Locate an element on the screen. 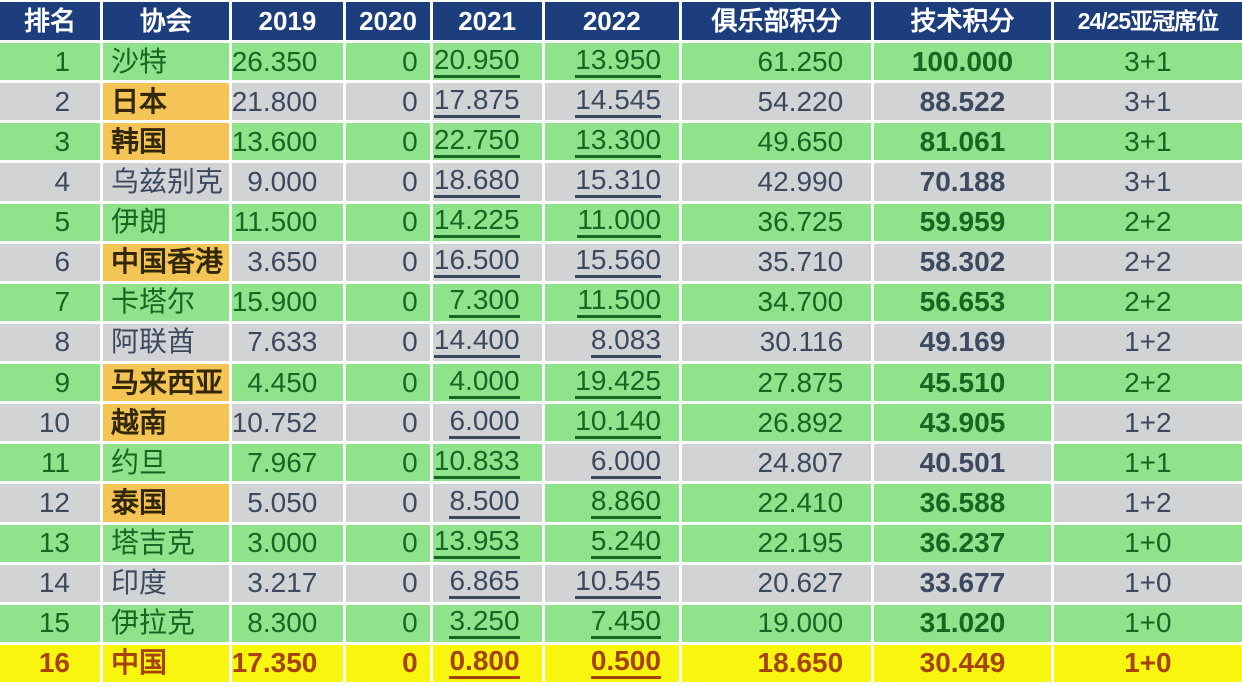 The width and height of the screenshot is (1242, 686). cell-value: 56.653 is located at coordinates (962, 302).